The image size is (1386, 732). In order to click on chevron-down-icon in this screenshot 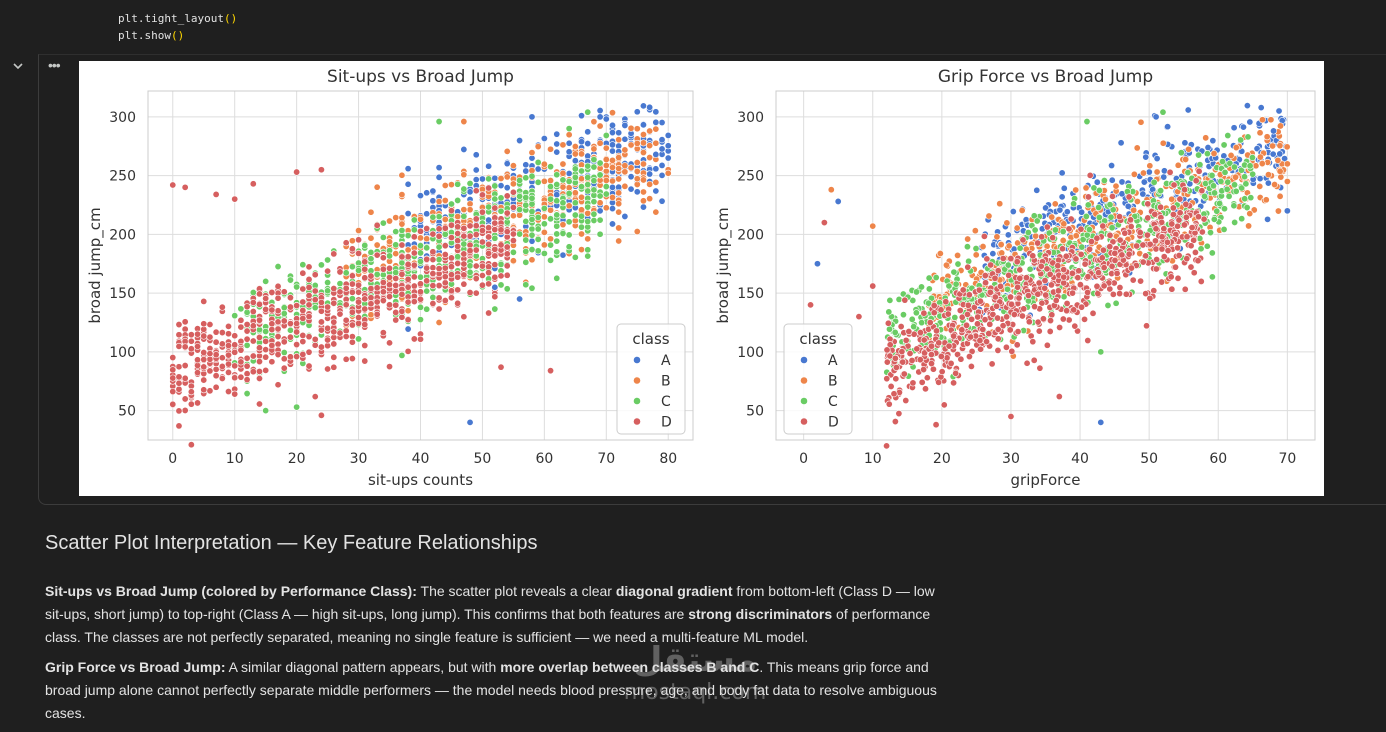, I will do `click(18, 69)`.